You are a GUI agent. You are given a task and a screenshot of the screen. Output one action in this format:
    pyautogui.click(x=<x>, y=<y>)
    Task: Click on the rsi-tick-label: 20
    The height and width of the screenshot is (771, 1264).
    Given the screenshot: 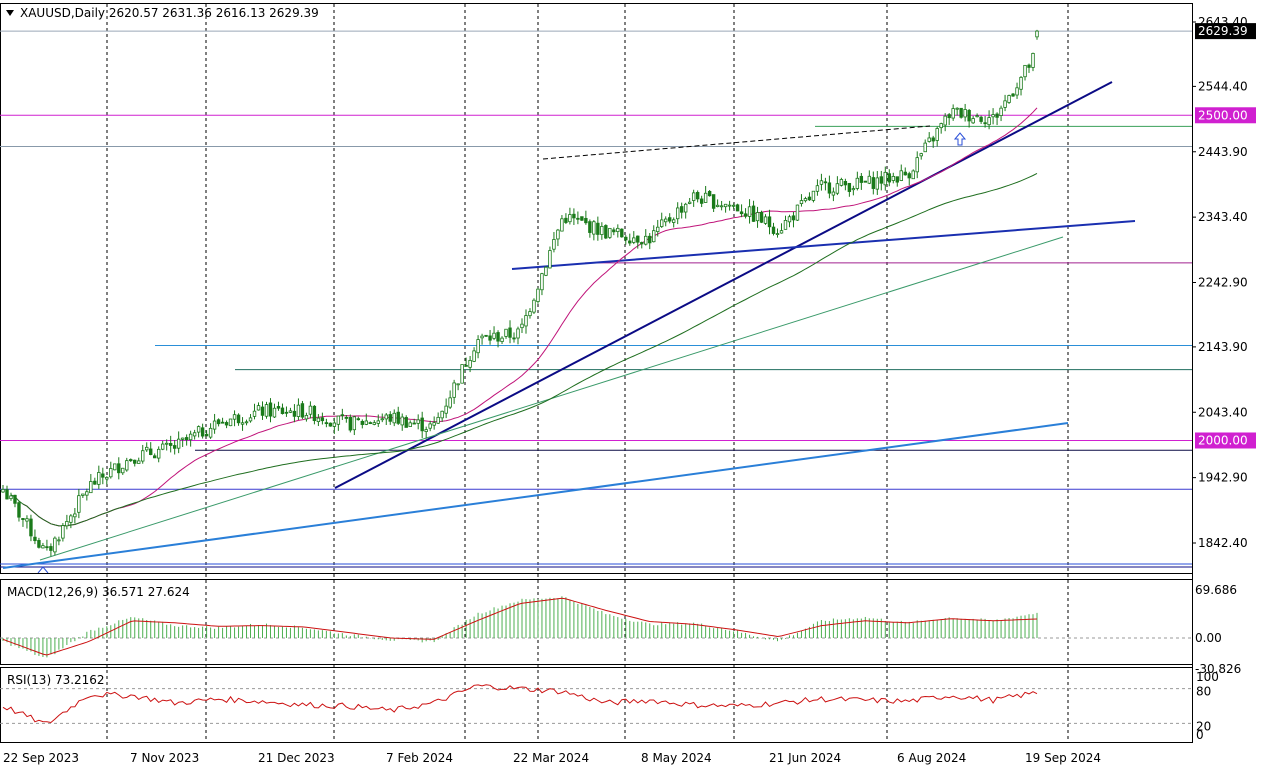 What is the action you would take?
    pyautogui.click(x=1203, y=726)
    